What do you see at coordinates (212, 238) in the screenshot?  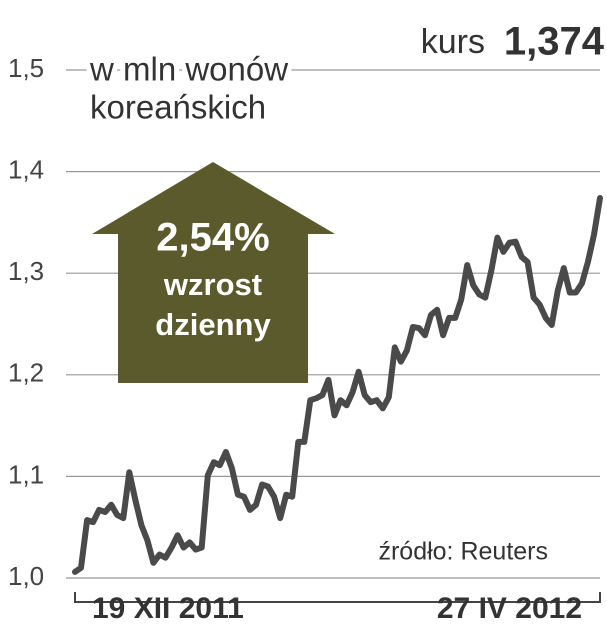 I see `annotation-value: 2,54%` at bounding box center [212, 238].